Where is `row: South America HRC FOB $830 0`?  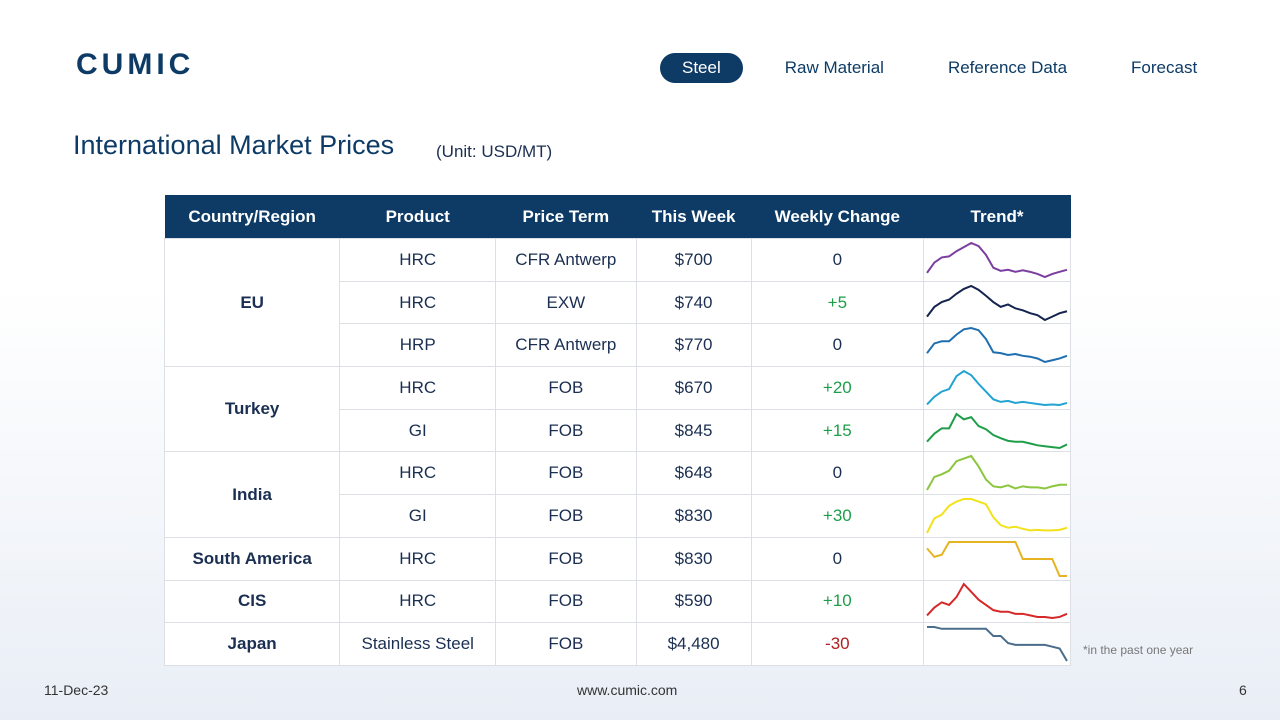
row: South America HRC FOB $830 0 is located at coordinates (617, 558).